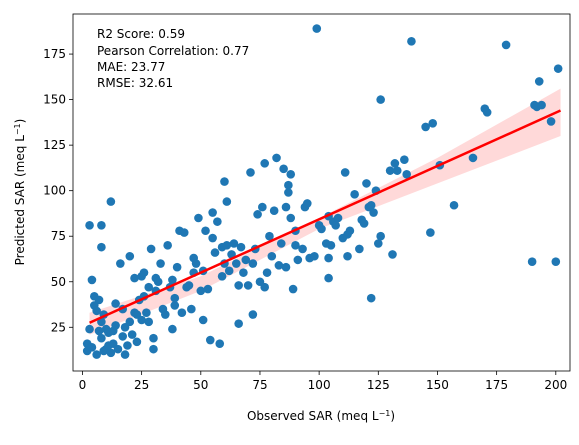  I want to click on y-axis-label-close: ), so click(20, 121).